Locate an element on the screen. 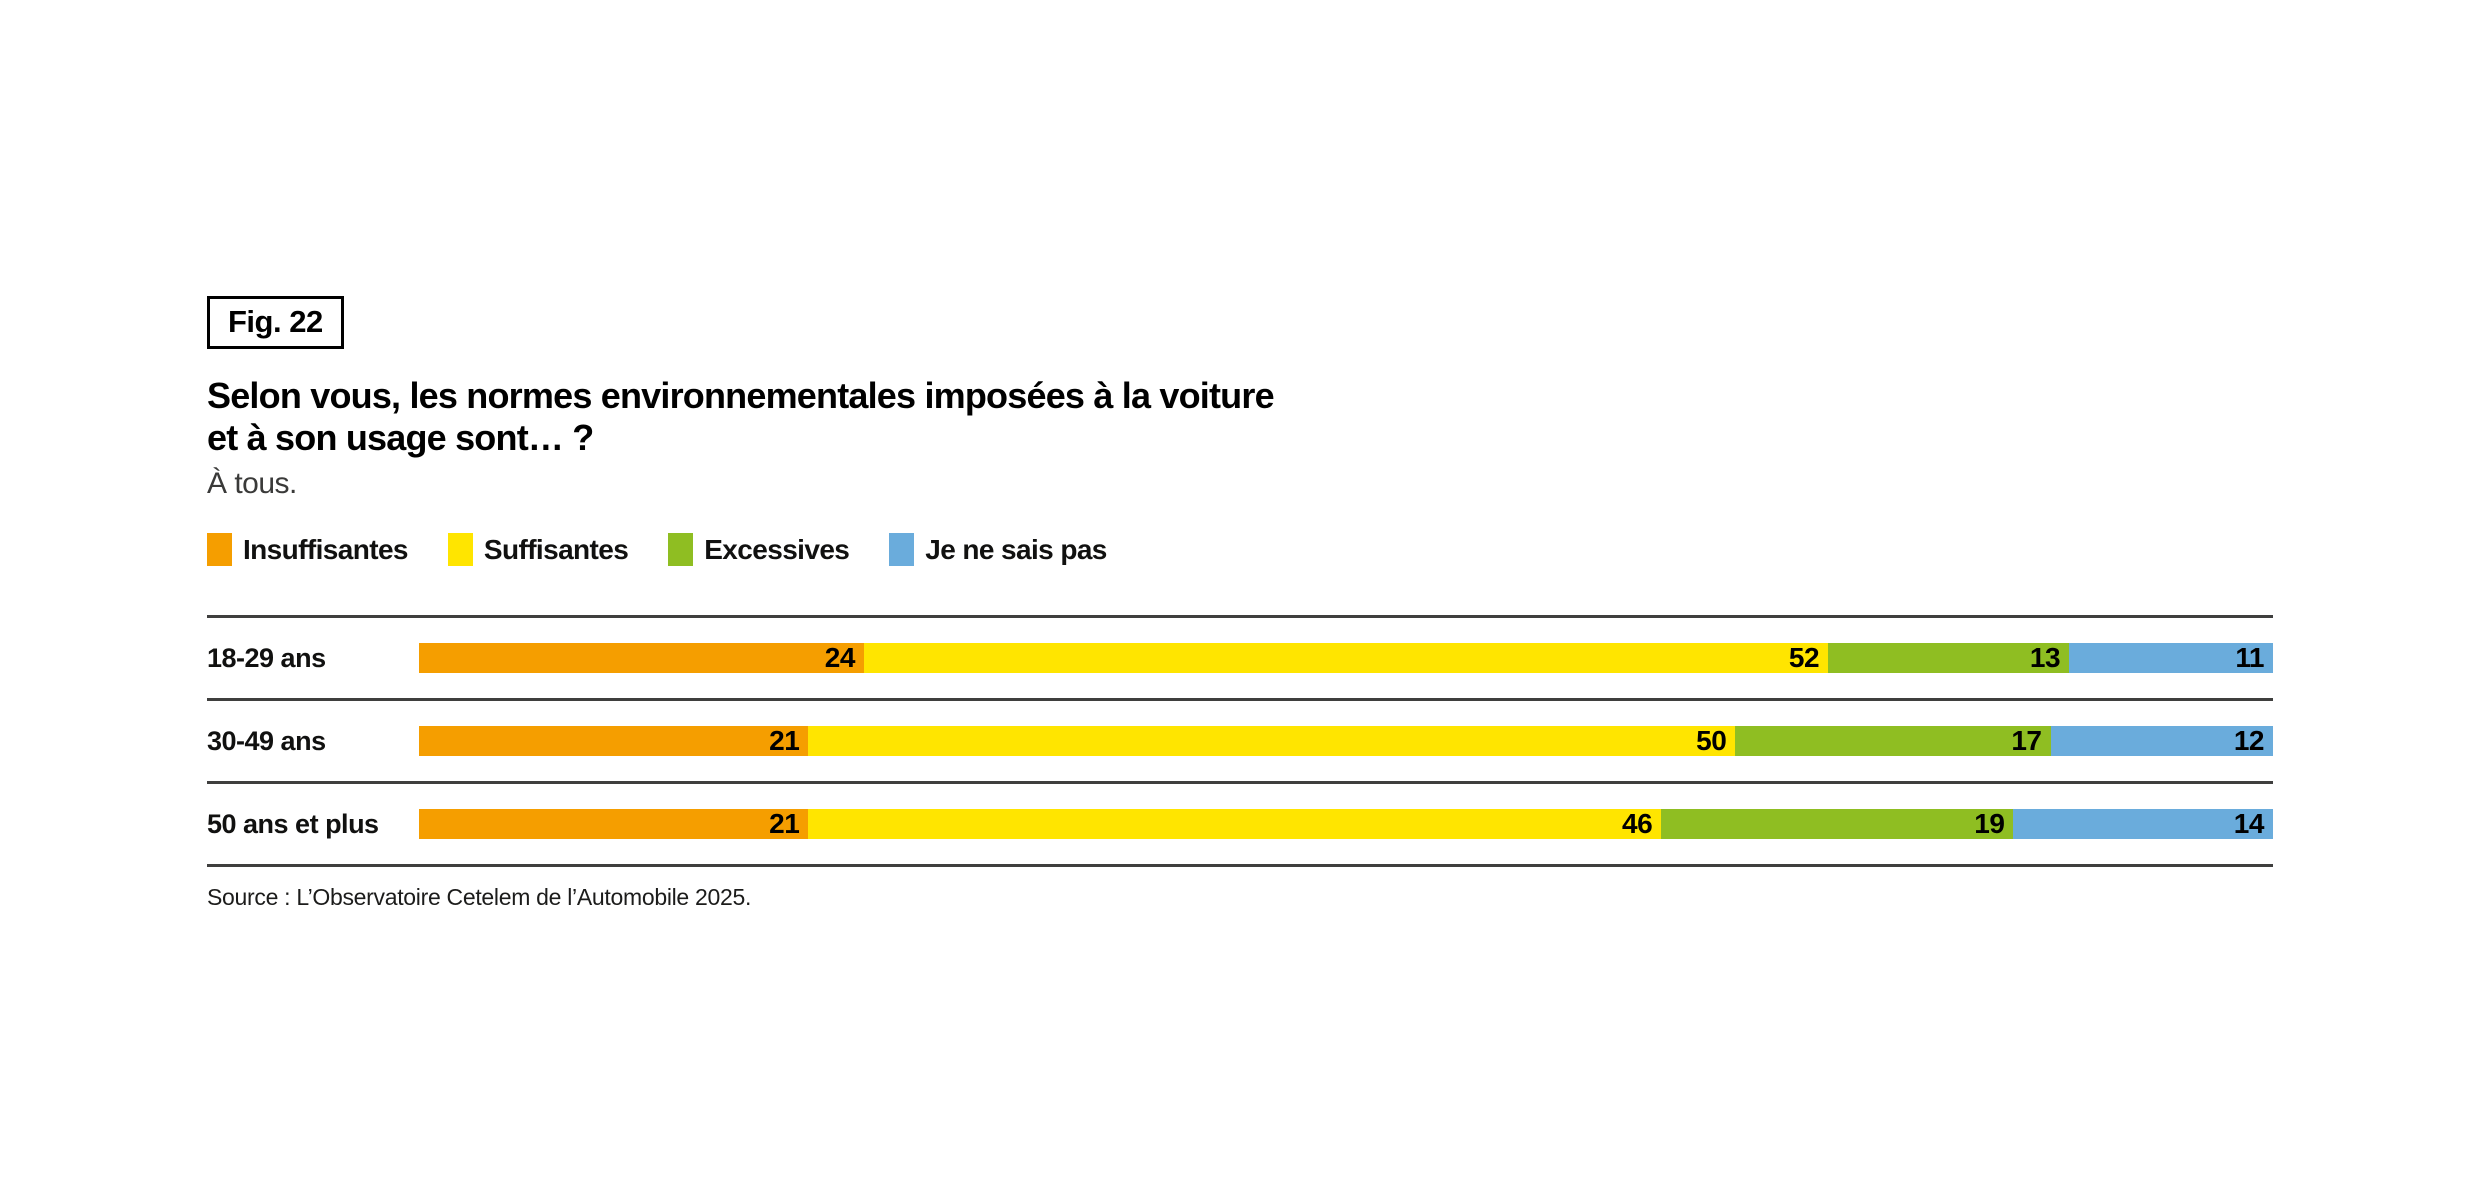 This screenshot has width=2480, height=1181. chart-title-line2: et à son usage sont… ? is located at coordinates (400, 437).